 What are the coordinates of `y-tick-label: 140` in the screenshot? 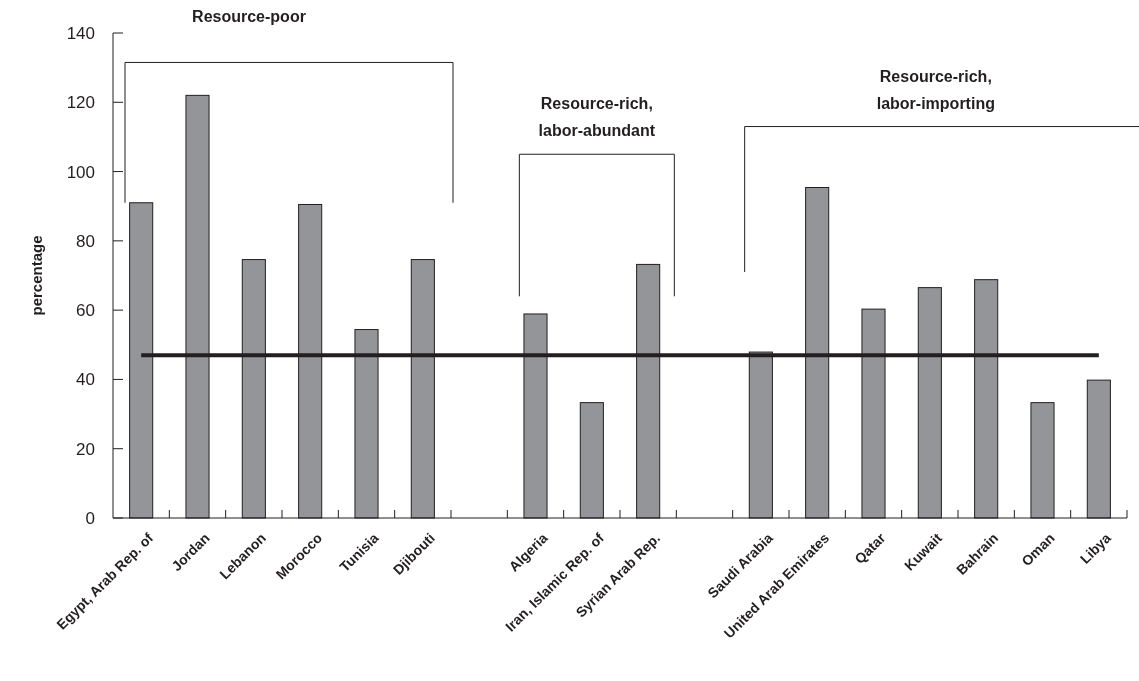 It's located at (80, 33).